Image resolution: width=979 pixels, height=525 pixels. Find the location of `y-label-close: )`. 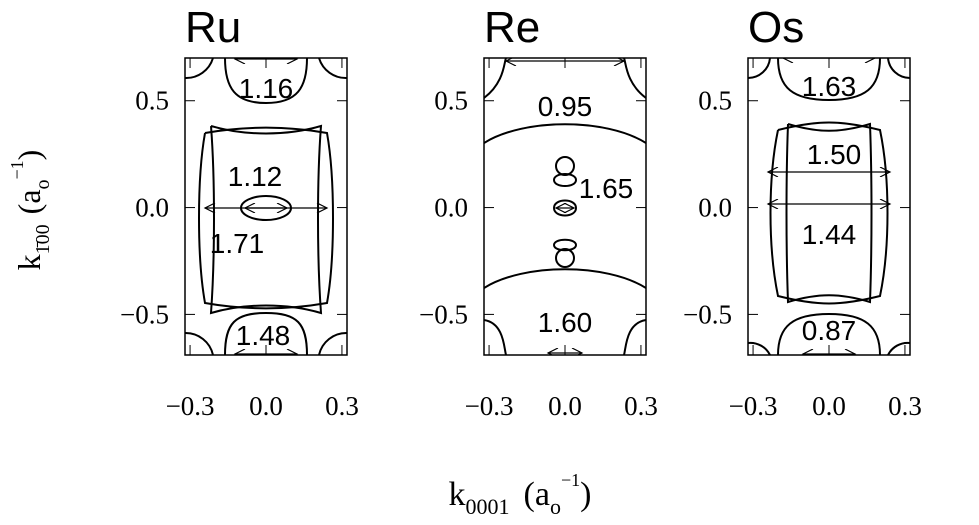

y-label-close: ) is located at coordinates (29, 155).